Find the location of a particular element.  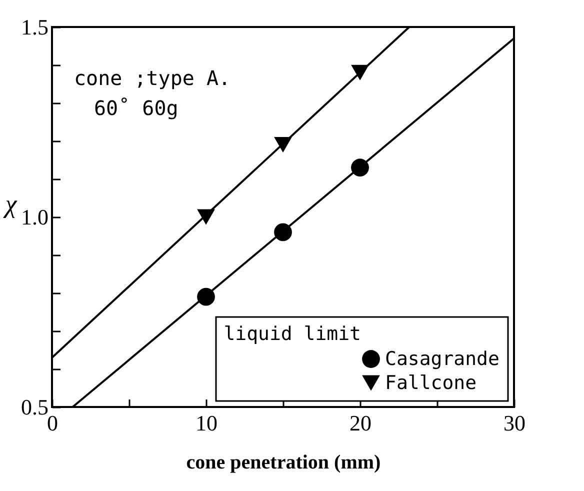

y-tick-label: 1.0 is located at coordinates (34, 217).